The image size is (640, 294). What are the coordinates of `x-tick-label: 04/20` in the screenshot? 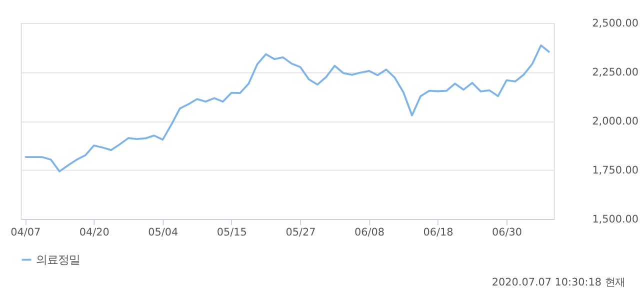 It's located at (94, 232).